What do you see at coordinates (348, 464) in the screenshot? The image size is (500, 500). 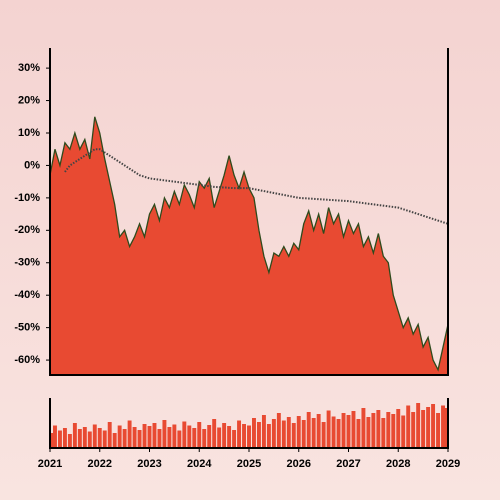 I see `x-tick-label: 2027` at bounding box center [348, 464].